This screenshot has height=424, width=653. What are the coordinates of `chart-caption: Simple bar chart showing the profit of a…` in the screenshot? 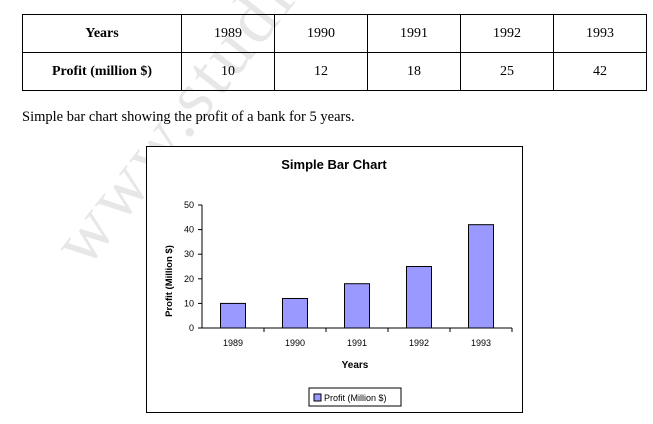 It's located at (188, 117).